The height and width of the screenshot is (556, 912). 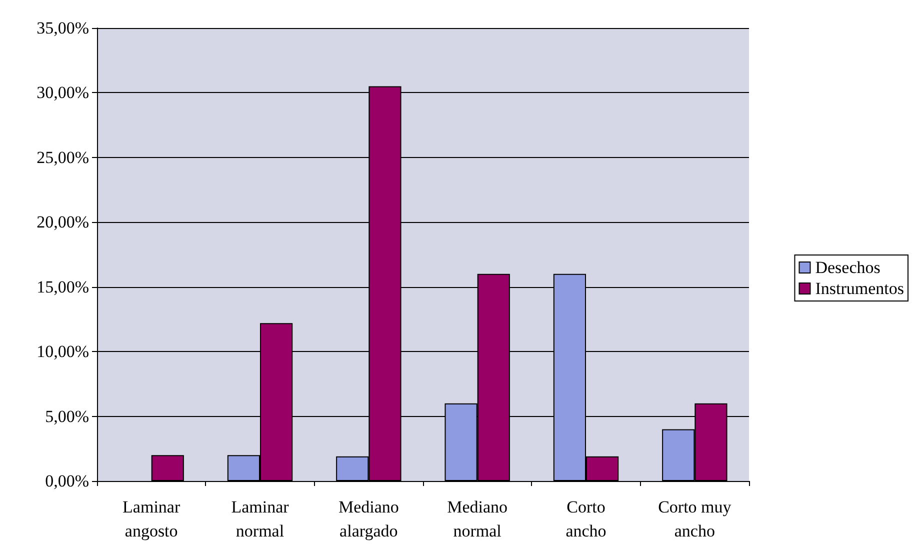 What do you see at coordinates (62, 157) in the screenshot?
I see `y-tick-label: 25,00%` at bounding box center [62, 157].